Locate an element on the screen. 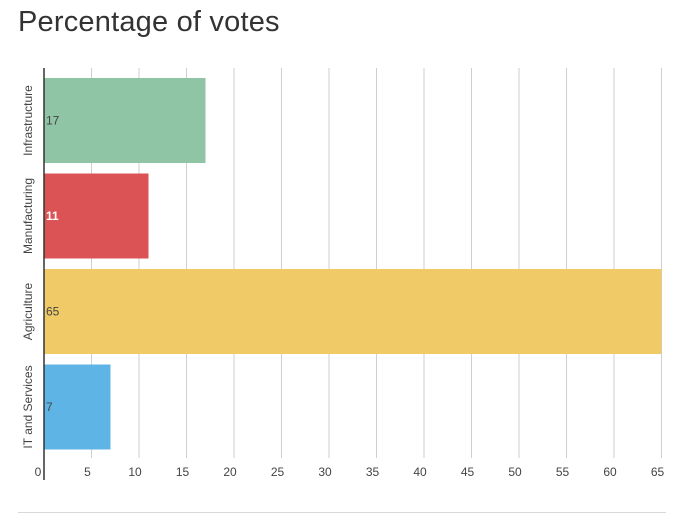  x-tick-label: 60 is located at coordinates (610, 472).